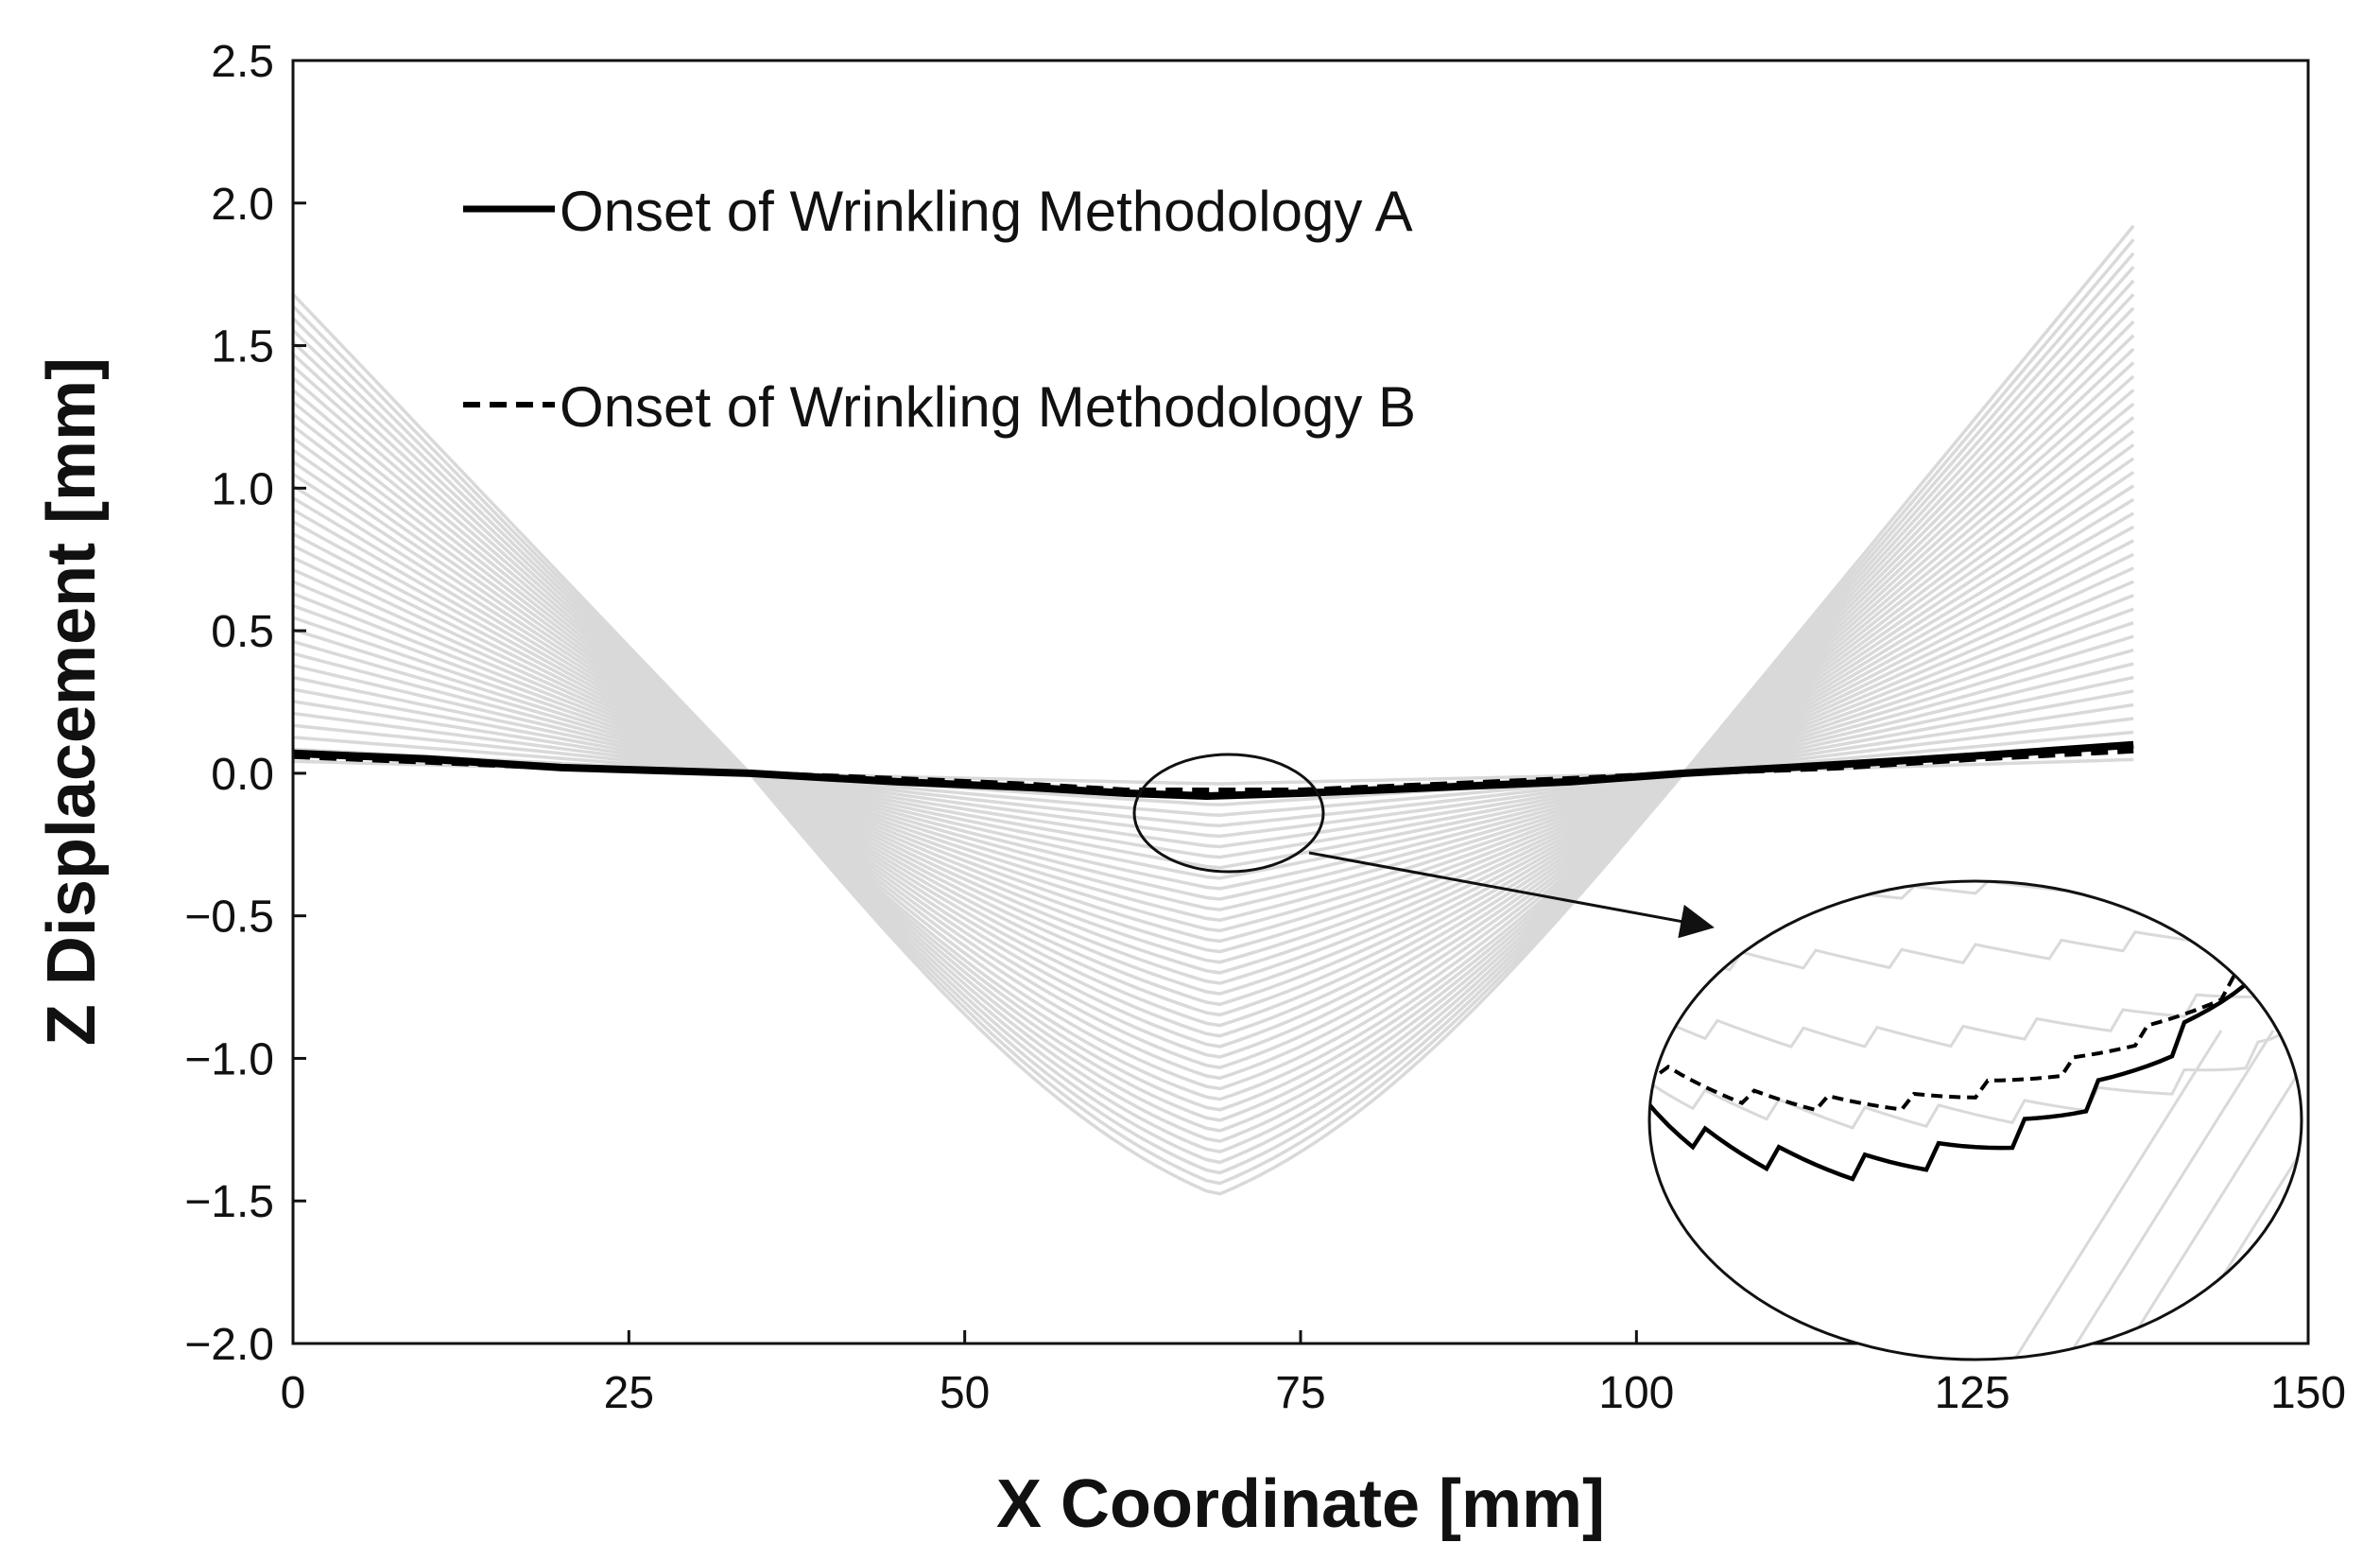  I want to click on zoom-inset-border, so click(1975, 1120).